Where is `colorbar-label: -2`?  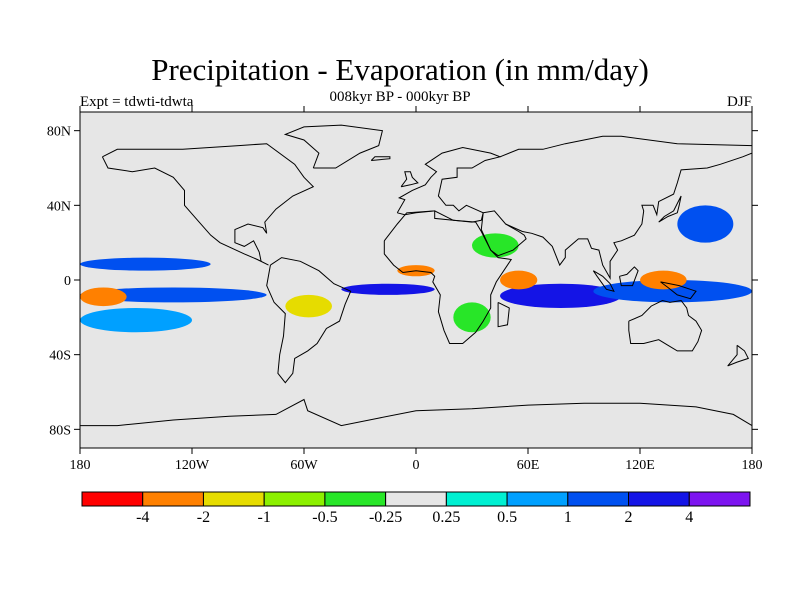
colorbar-label: -2 is located at coordinates (203, 517).